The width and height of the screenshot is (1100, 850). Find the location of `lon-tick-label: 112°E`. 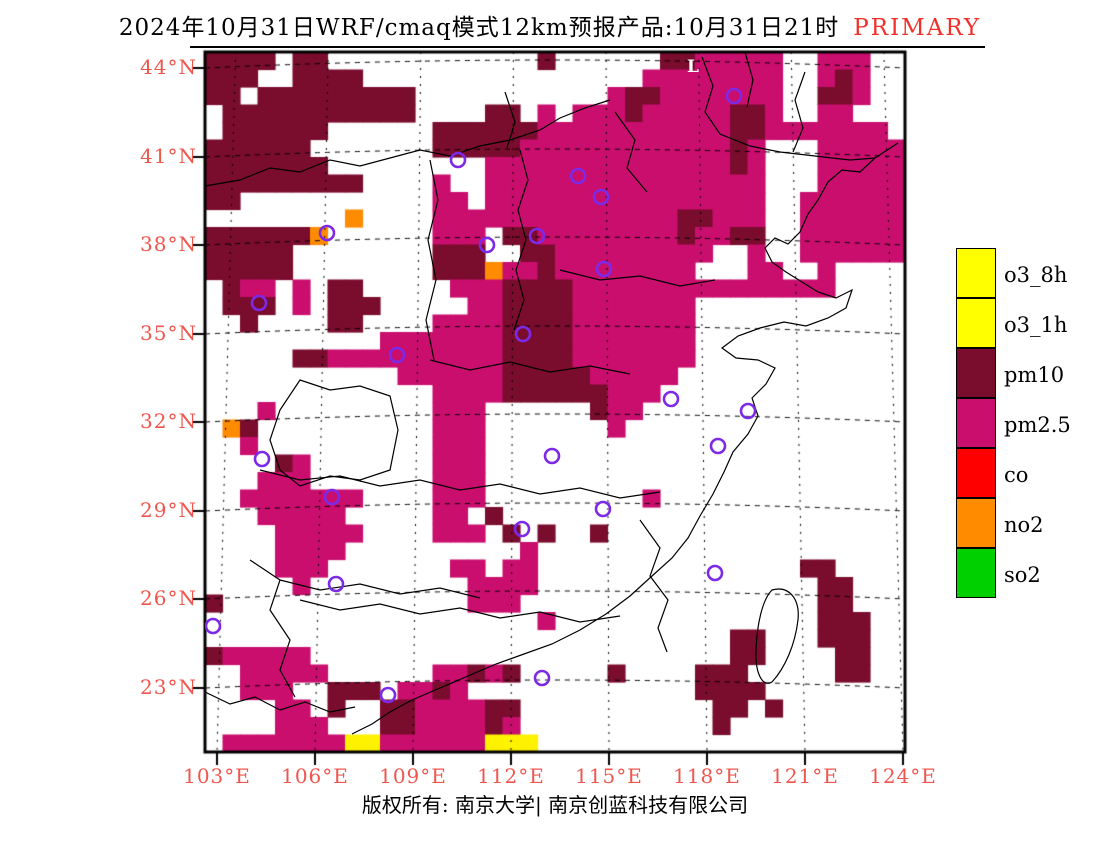

lon-tick-label: 112°E is located at coordinates (511, 776).